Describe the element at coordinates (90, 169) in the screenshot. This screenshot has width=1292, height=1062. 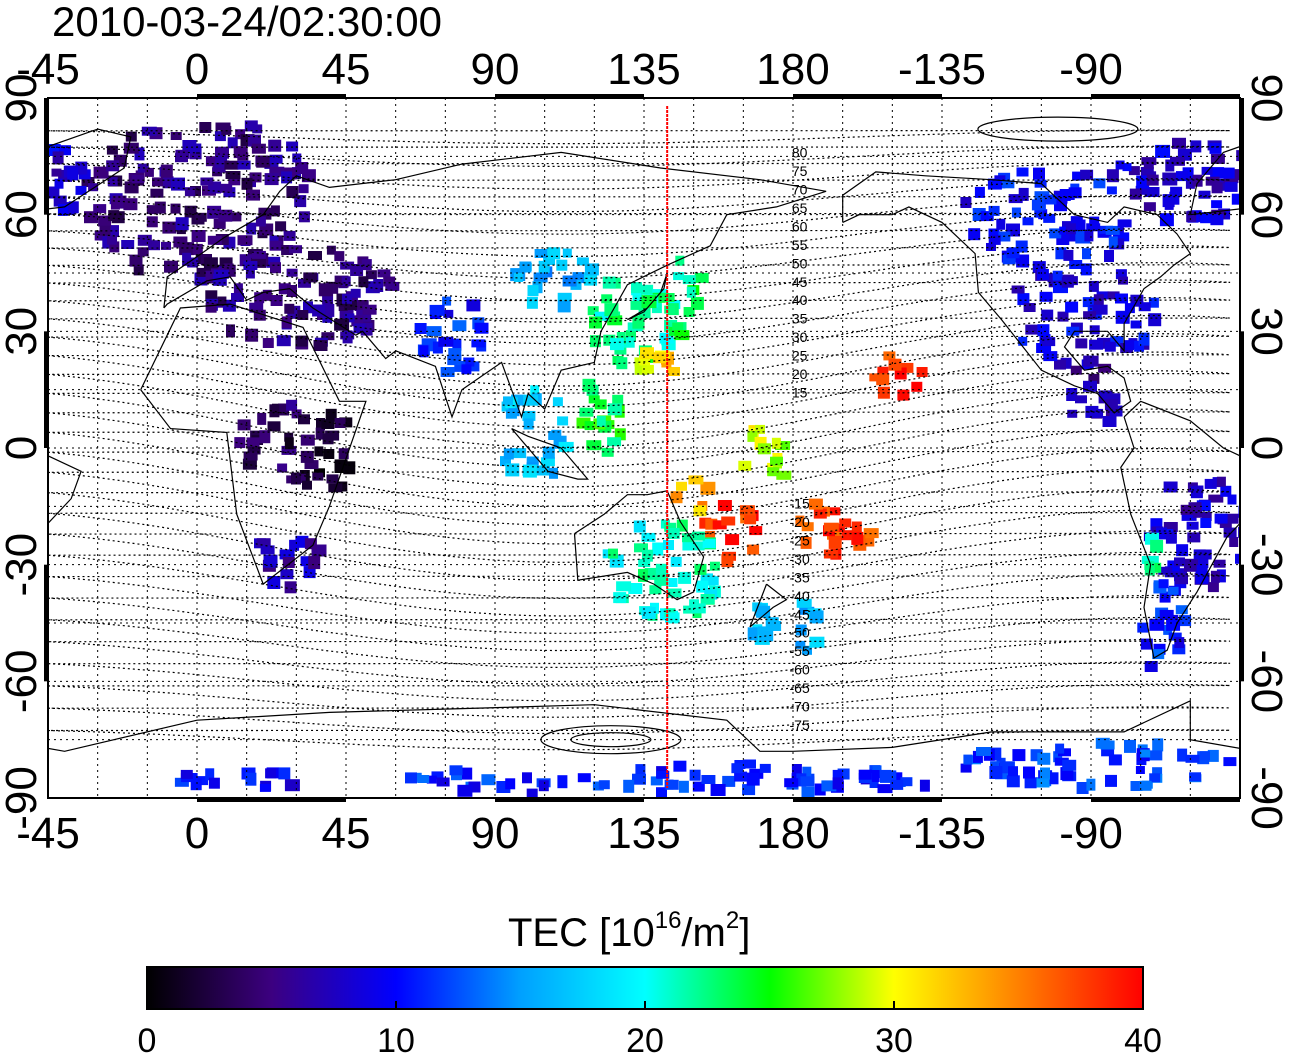
I see `coastline` at that location.